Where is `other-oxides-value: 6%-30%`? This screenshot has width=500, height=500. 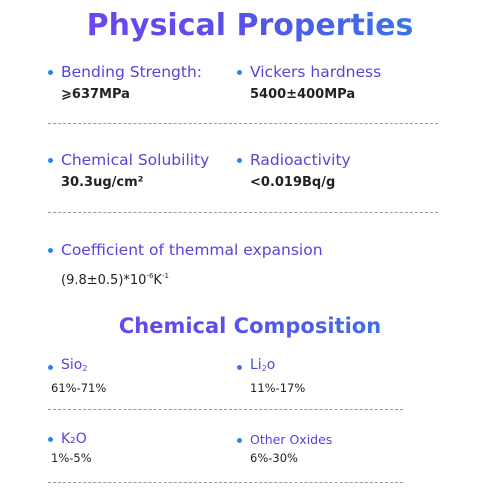 other-oxides-value: 6%-30% is located at coordinates (274, 458).